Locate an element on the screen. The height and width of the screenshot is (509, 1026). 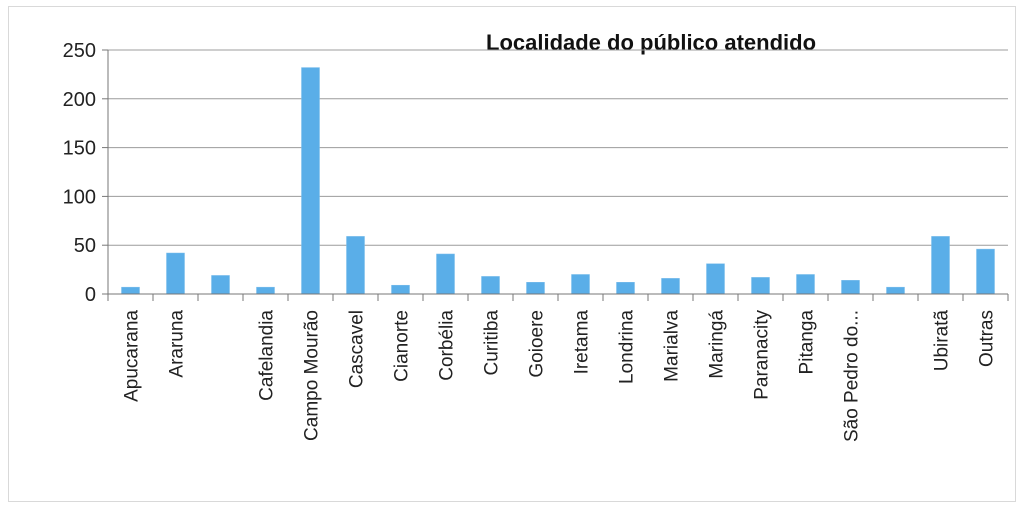
y-tick-label: 50 is located at coordinates (85, 246).